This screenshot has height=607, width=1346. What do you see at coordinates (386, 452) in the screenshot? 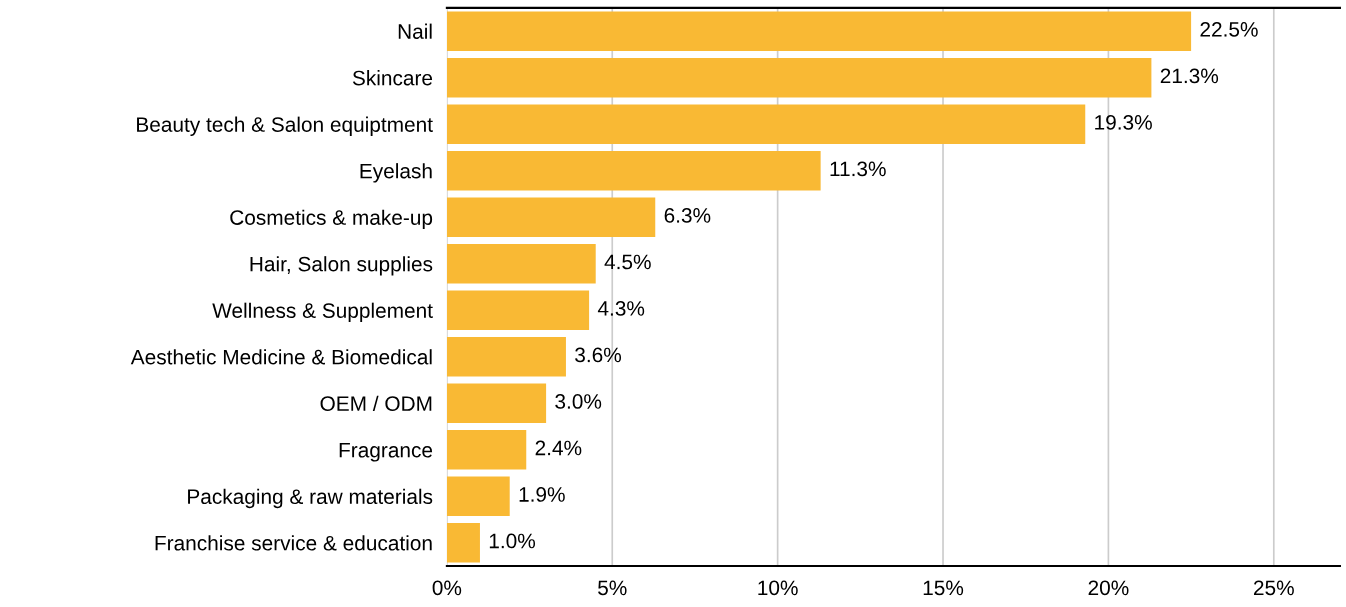
I see `y-tick-label: Fragrance` at bounding box center [386, 452].